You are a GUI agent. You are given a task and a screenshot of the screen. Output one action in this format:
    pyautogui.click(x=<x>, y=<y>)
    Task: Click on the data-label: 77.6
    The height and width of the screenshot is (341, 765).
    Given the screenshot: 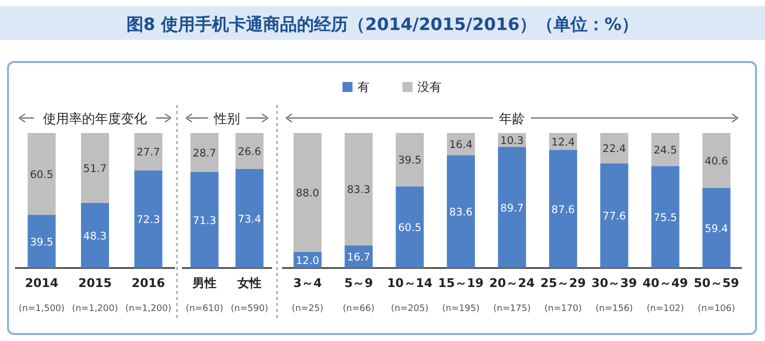 What is the action you would take?
    pyautogui.click(x=614, y=216)
    